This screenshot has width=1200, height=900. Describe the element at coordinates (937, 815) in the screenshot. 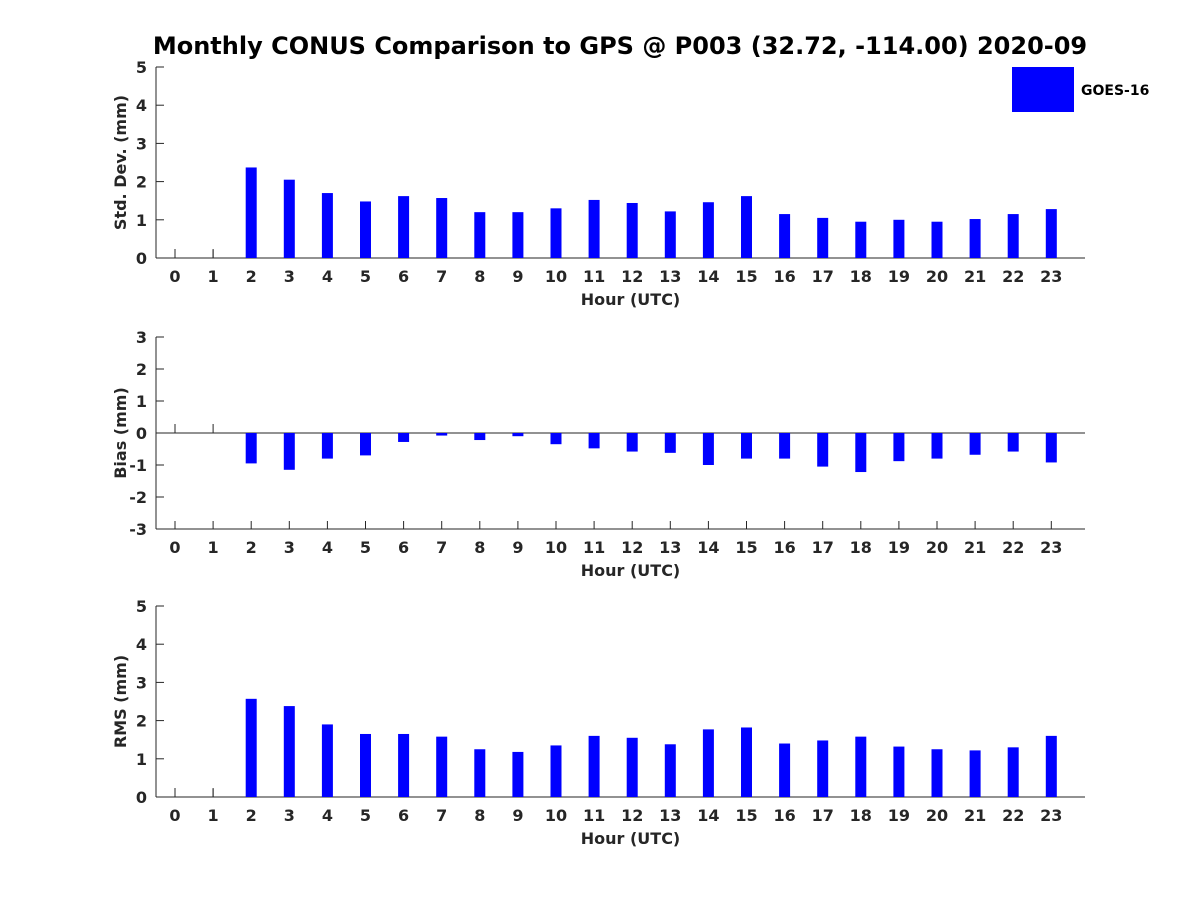

I see `x-tick-label: 20` at that location.